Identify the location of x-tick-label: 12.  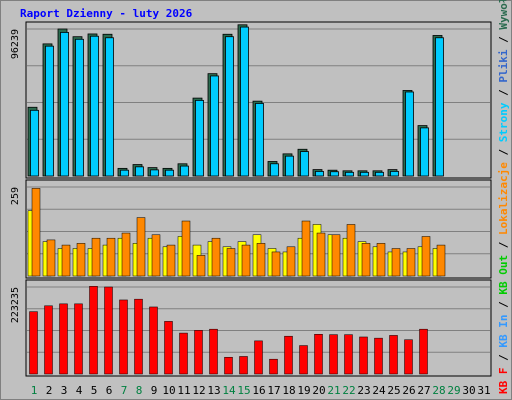
(198, 390).